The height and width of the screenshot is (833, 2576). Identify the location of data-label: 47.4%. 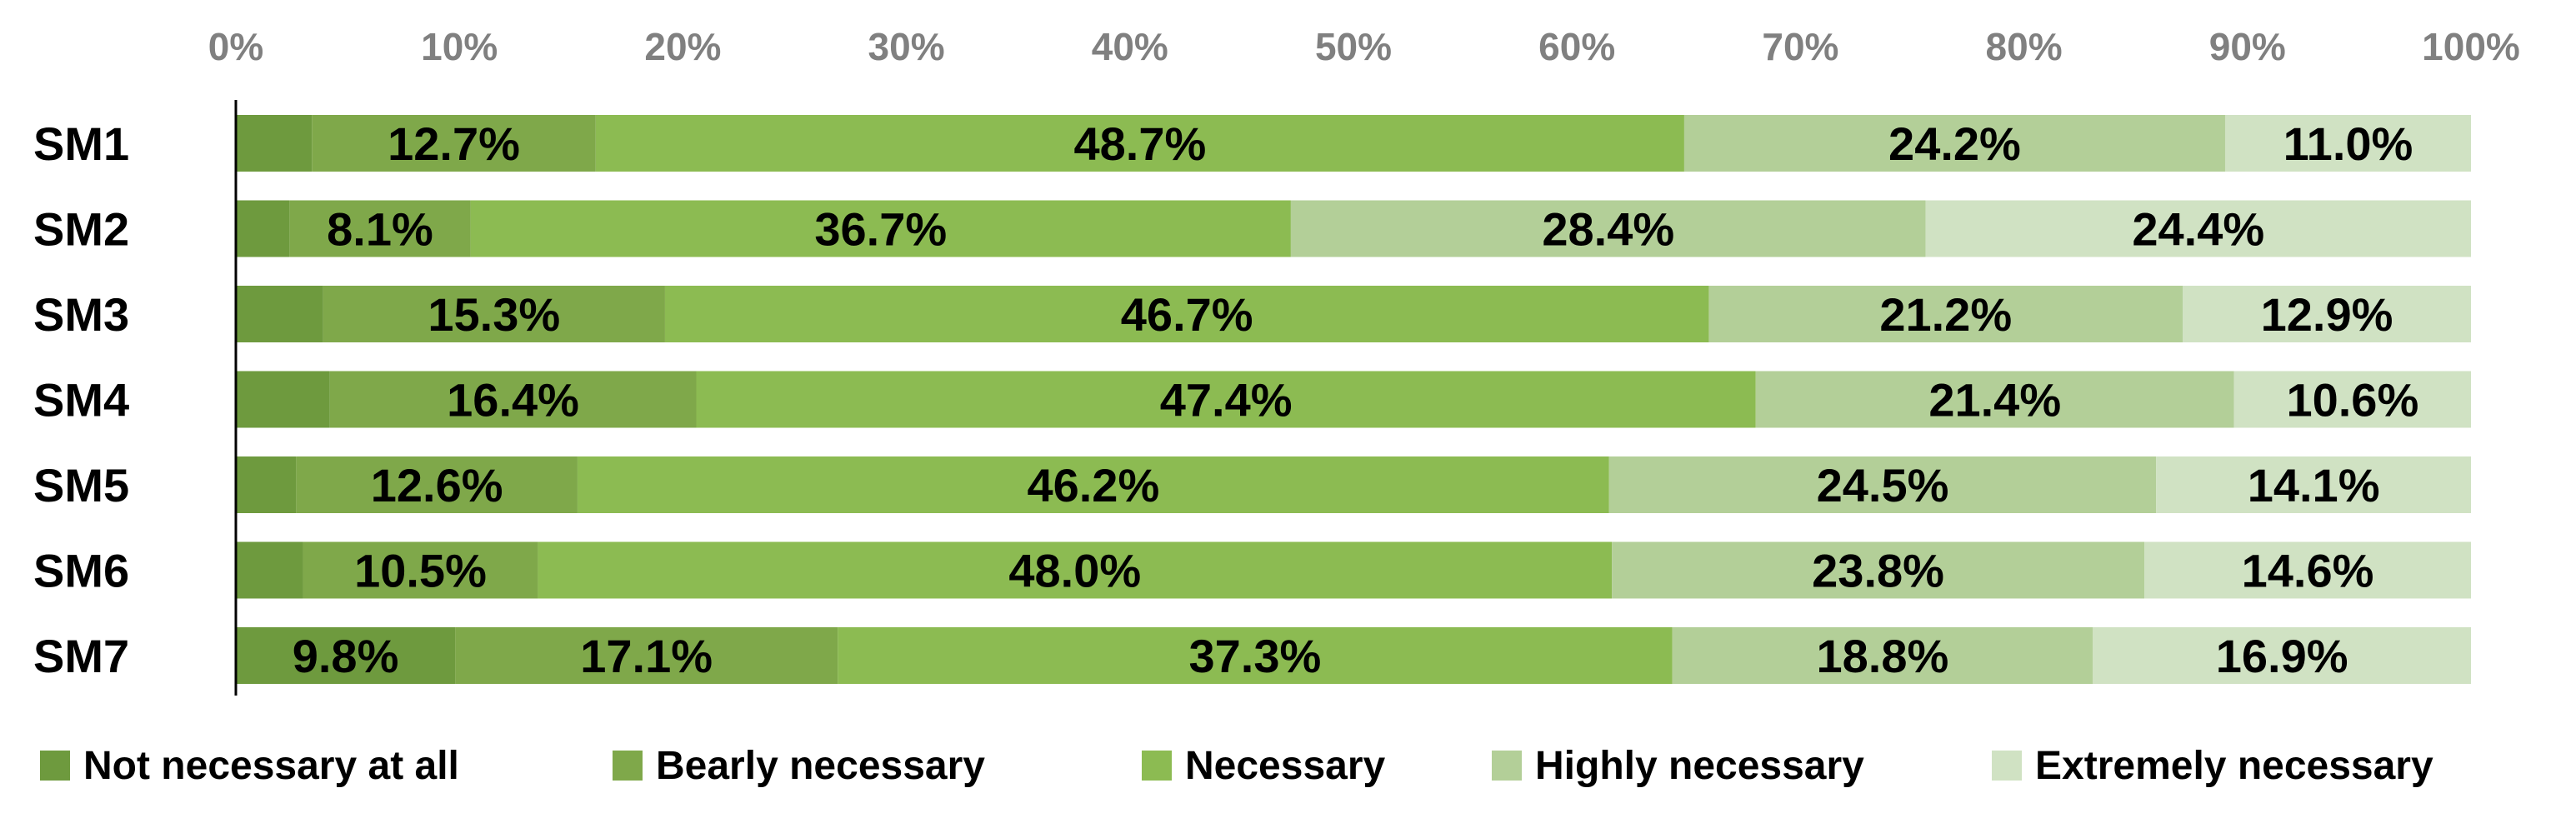
(1226, 400).